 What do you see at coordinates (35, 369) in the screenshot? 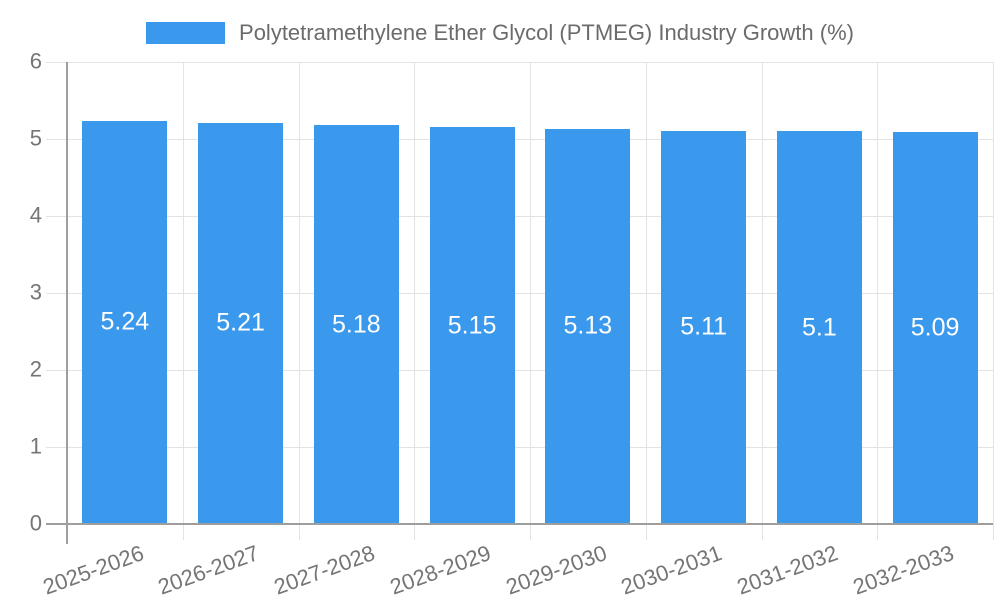
I see `y-tick-label: 2` at bounding box center [35, 369].